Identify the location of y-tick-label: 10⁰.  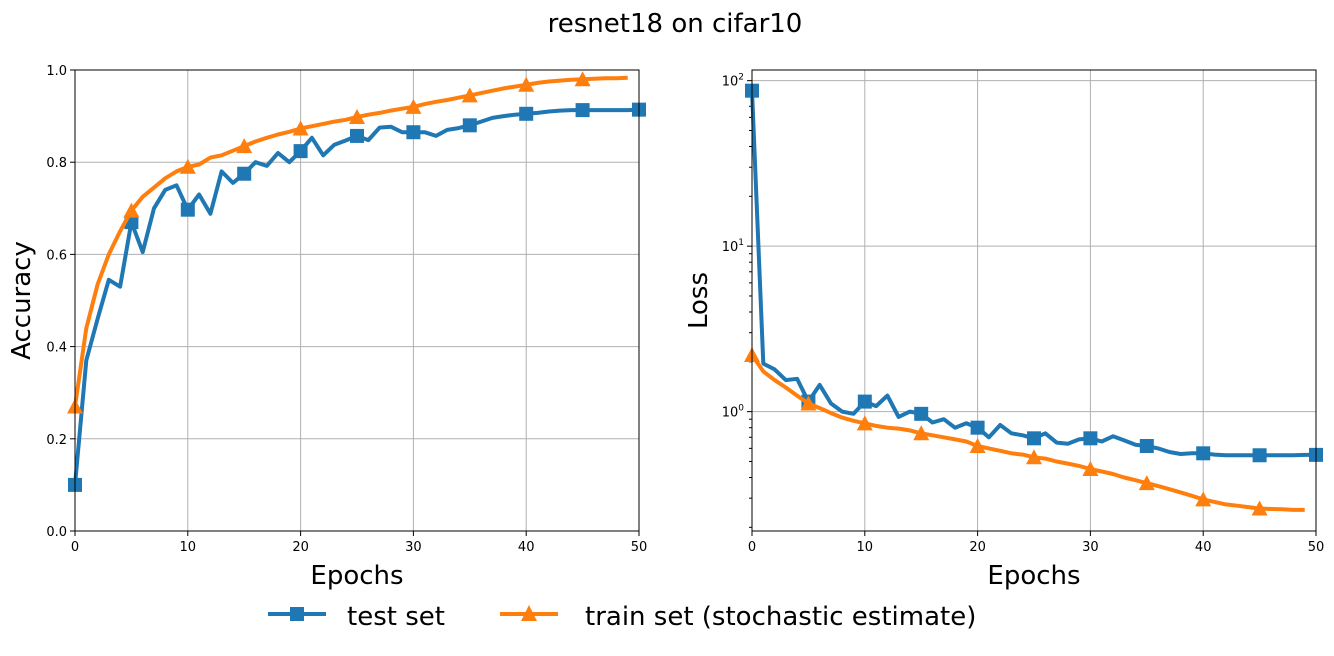
(733, 412).